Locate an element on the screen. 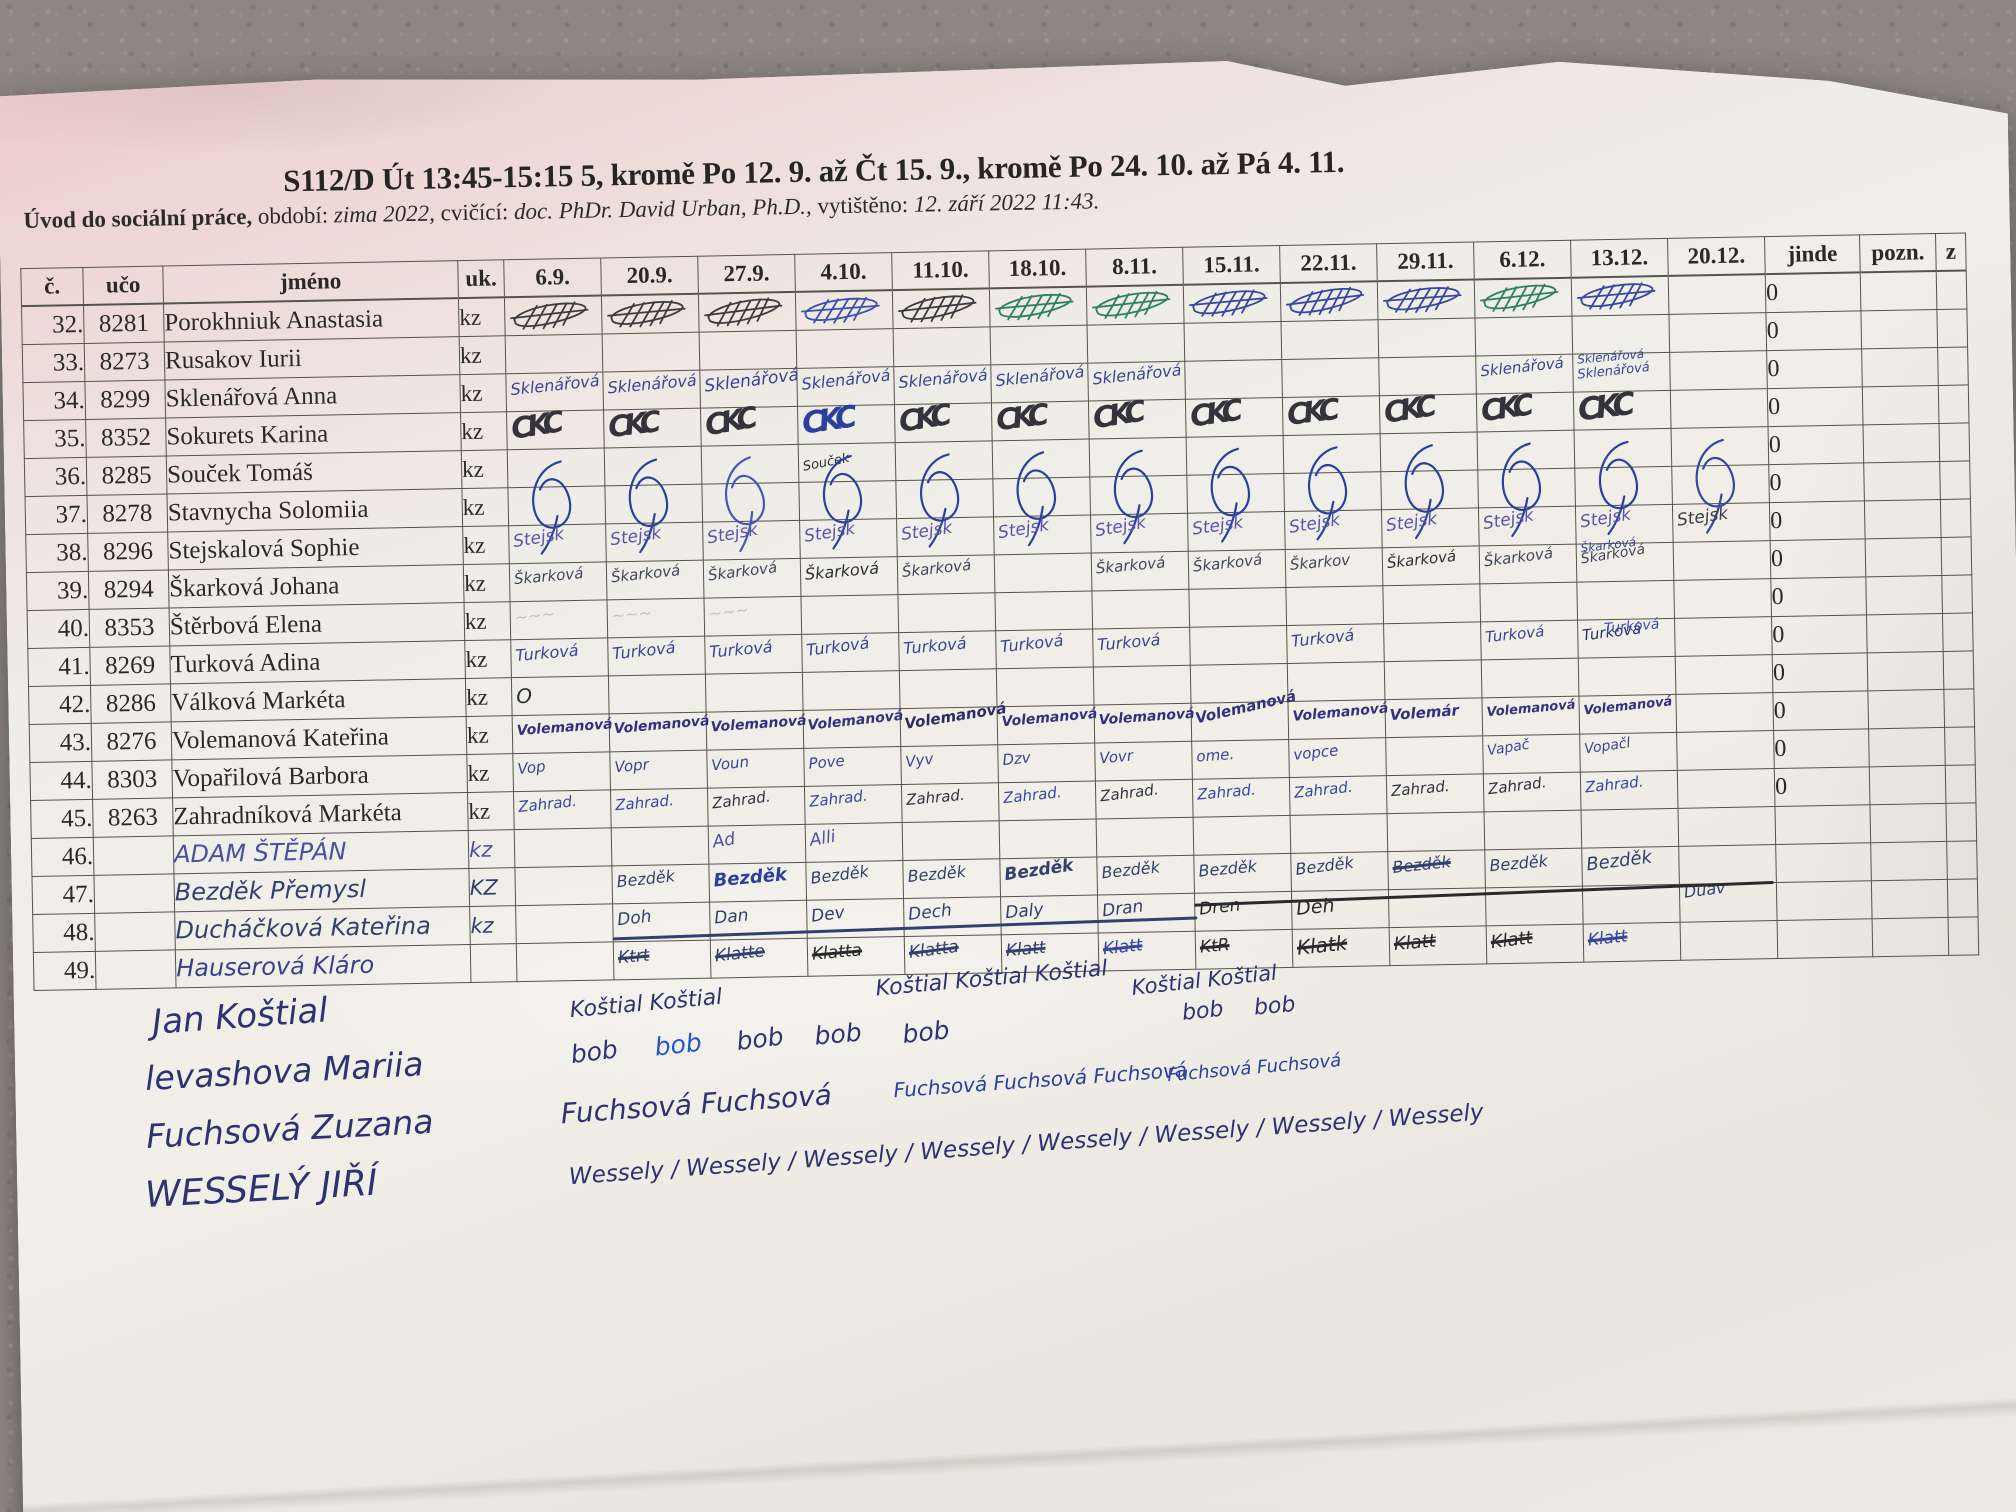 The width and height of the screenshot is (2016, 1512). signature-box: Volemanová is located at coordinates (1240, 721).